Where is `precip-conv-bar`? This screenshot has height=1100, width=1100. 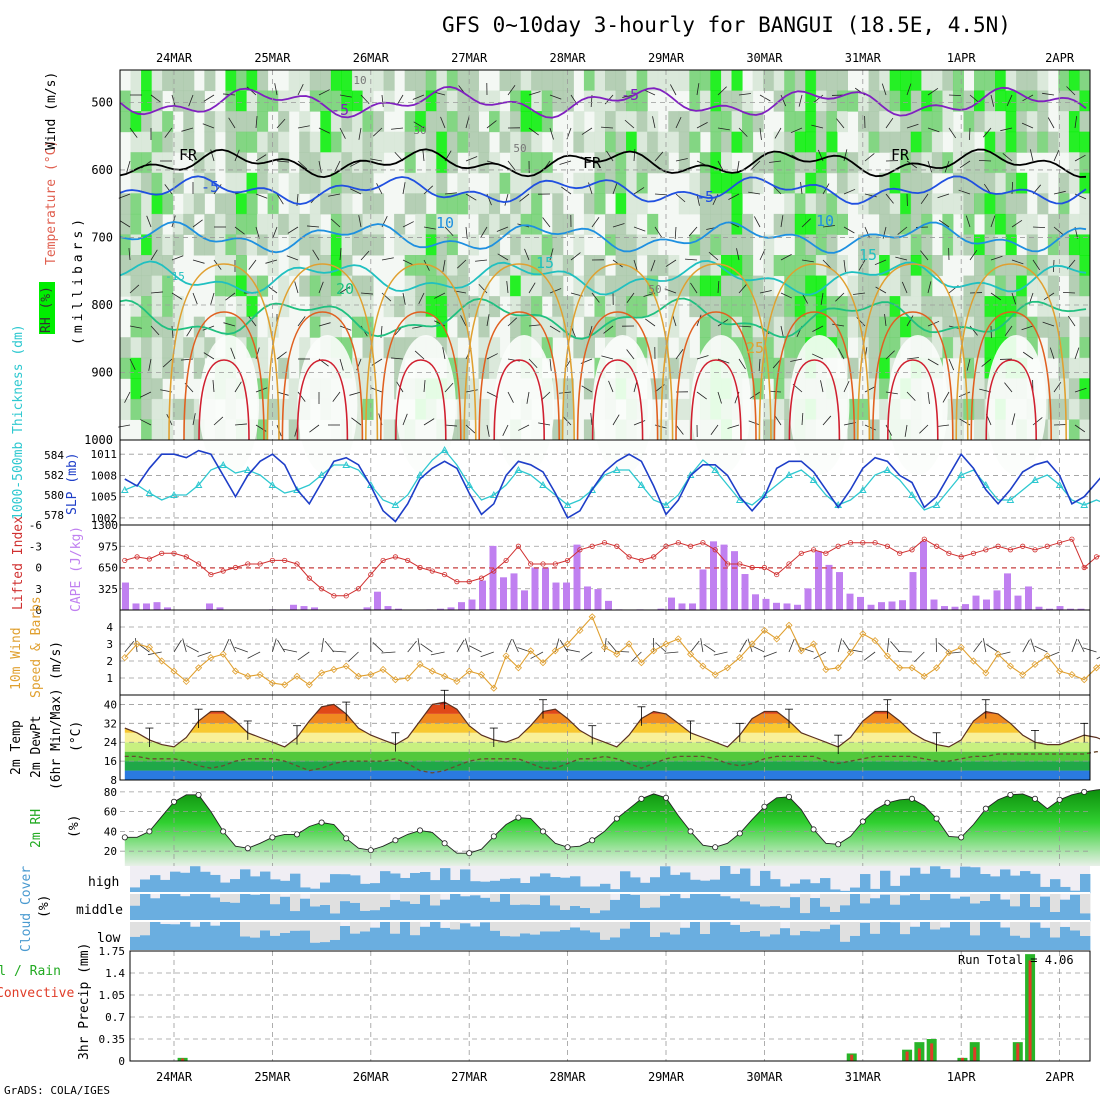 precip-conv-bar is located at coordinates (919, 1054).